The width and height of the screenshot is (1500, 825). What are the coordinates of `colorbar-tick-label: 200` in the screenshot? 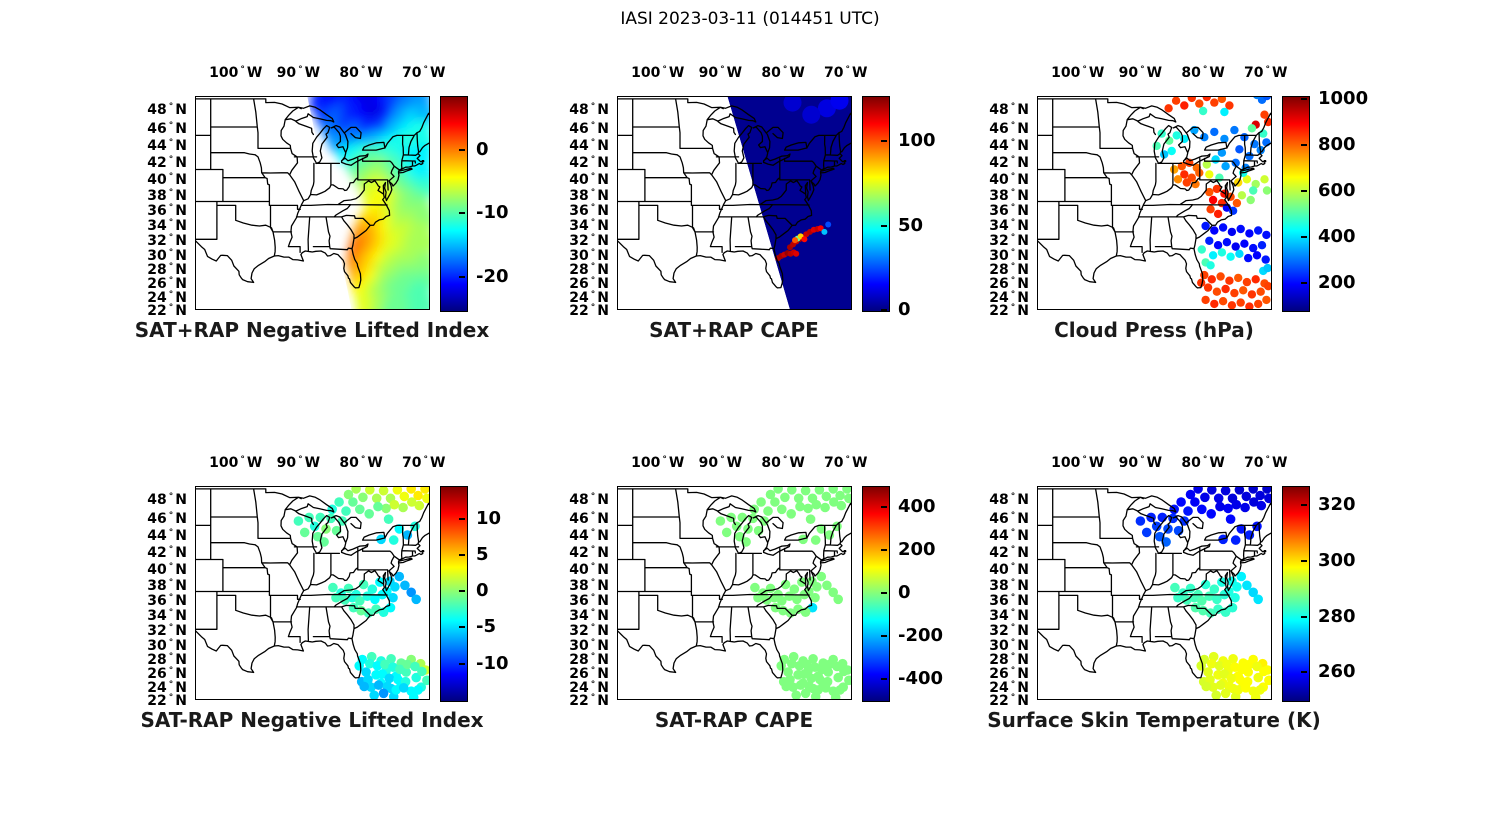 It's located at (917, 550).